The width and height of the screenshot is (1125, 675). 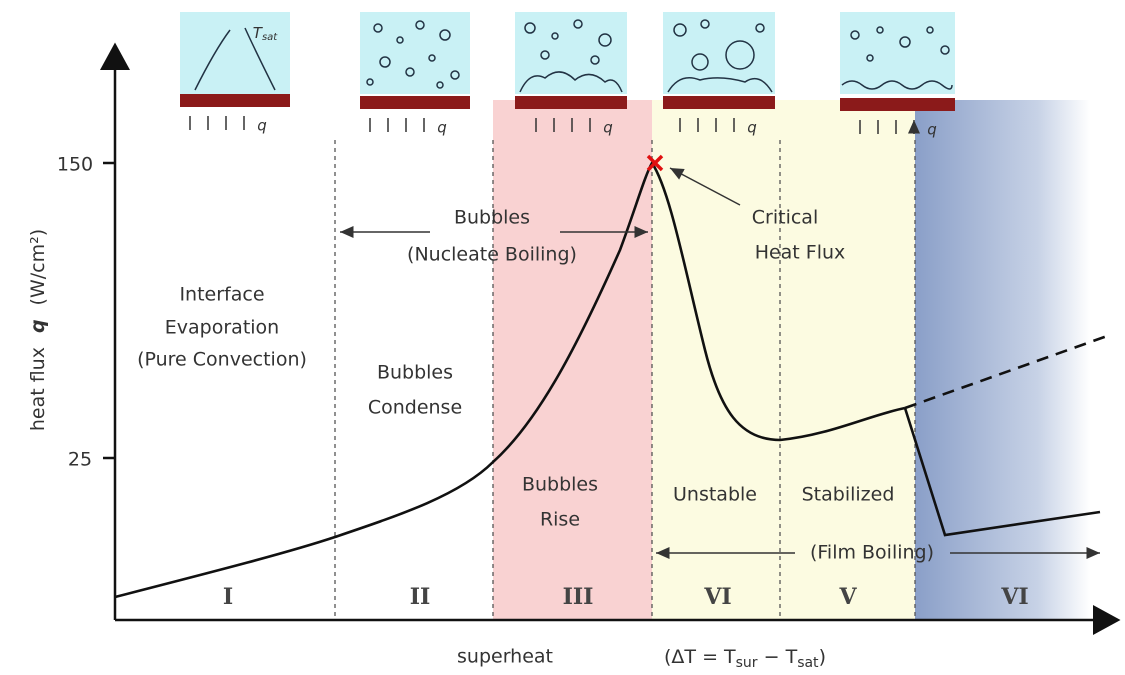 What do you see at coordinates (847, 597) in the screenshot?
I see `region-numeral: V` at bounding box center [847, 597].